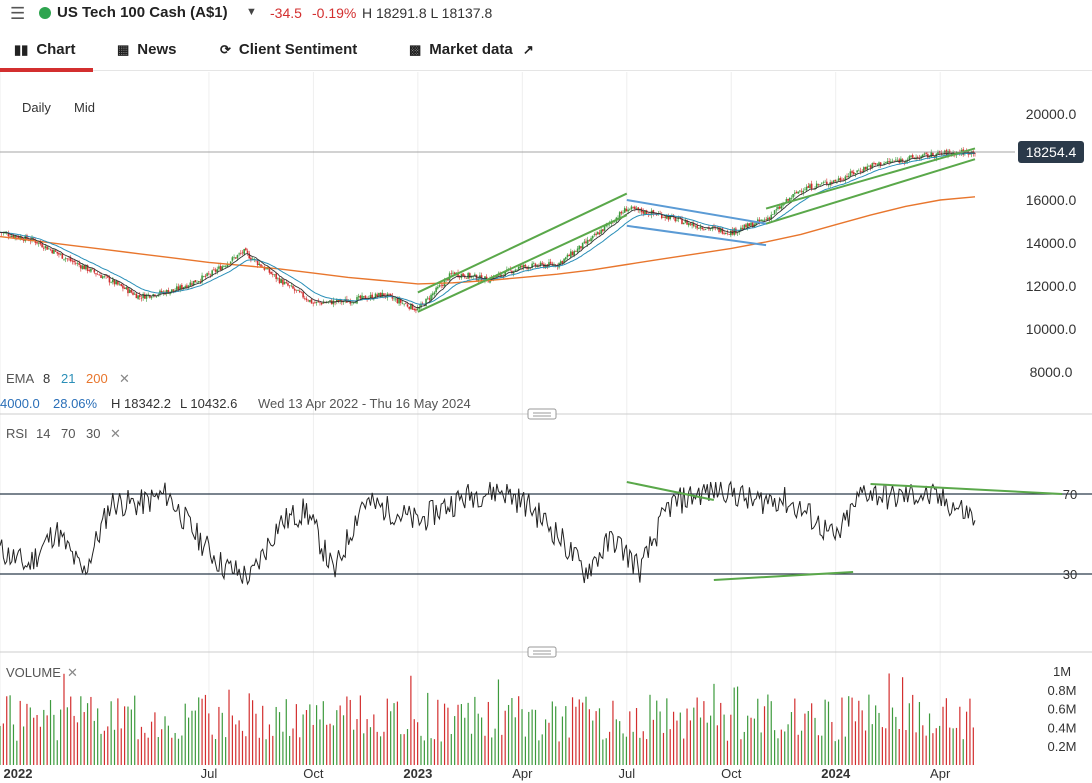  What do you see at coordinates (251, 12) in the screenshot?
I see `chevron-down-icon: ▼` at bounding box center [251, 12].